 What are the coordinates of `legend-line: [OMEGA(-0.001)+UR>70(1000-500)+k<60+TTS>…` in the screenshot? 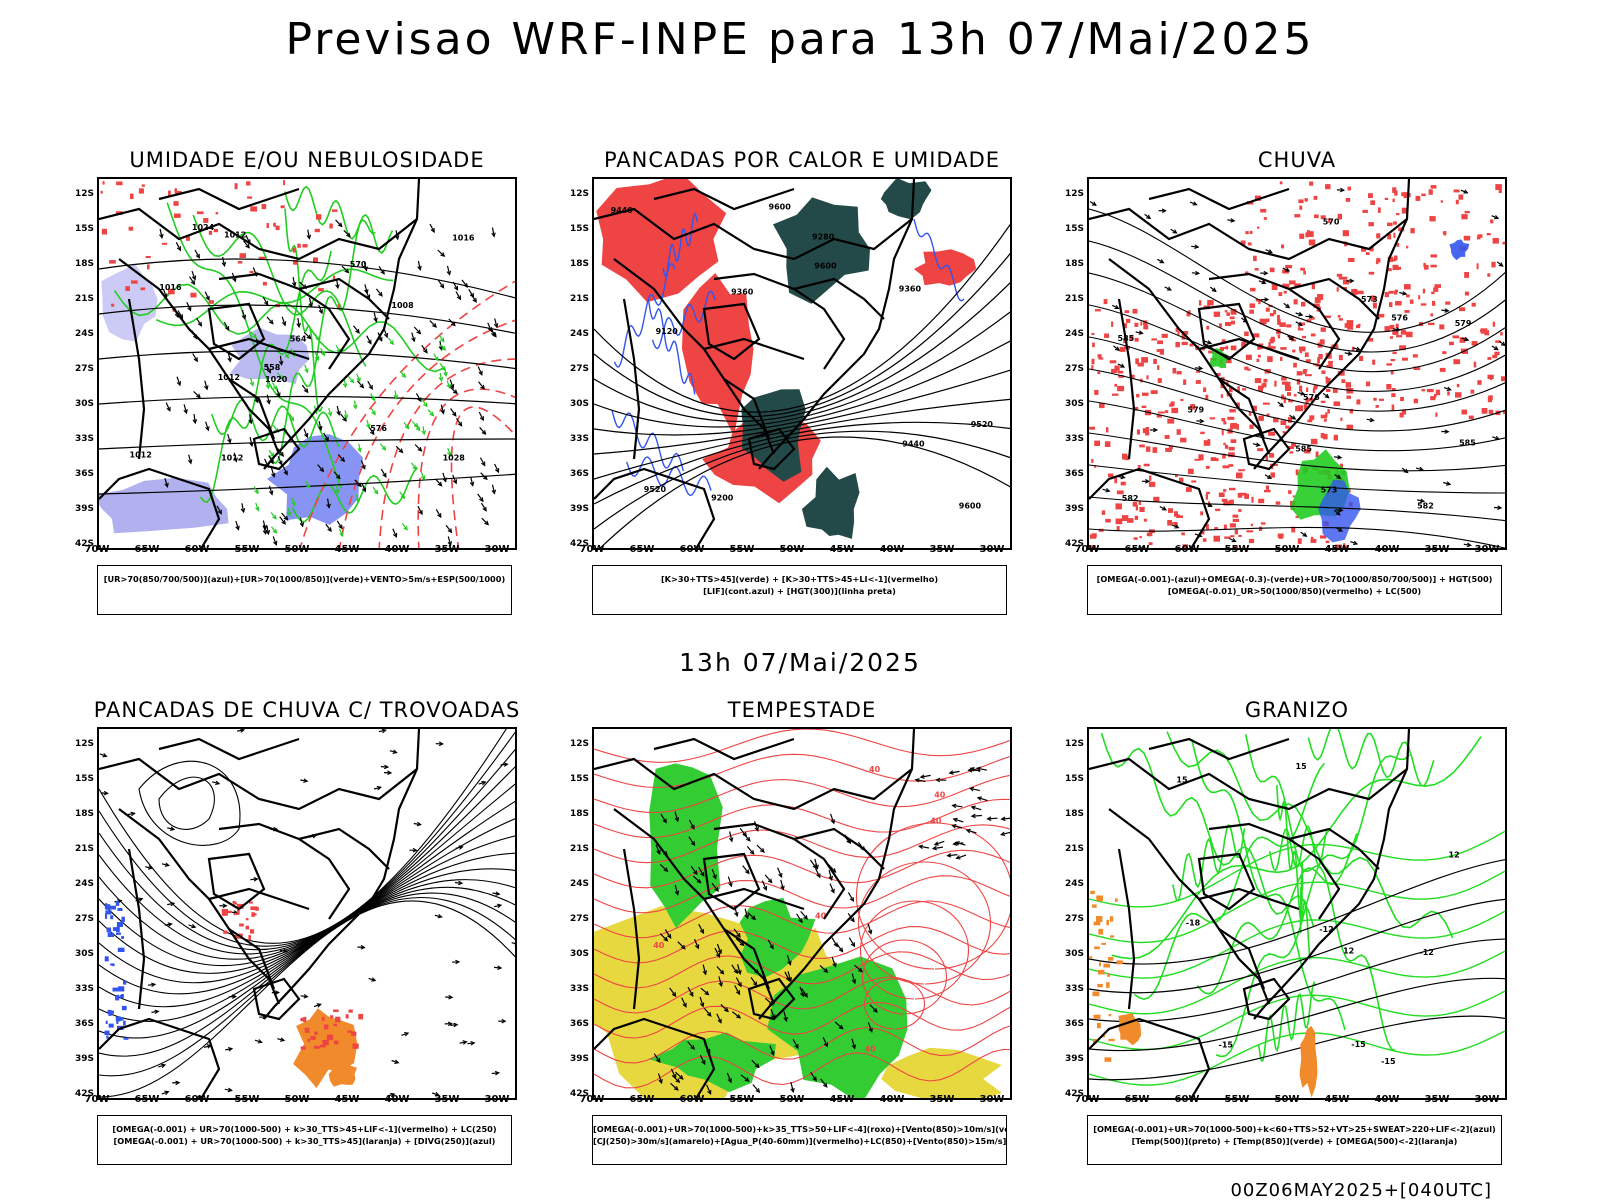 It's located at (1294, 1129).